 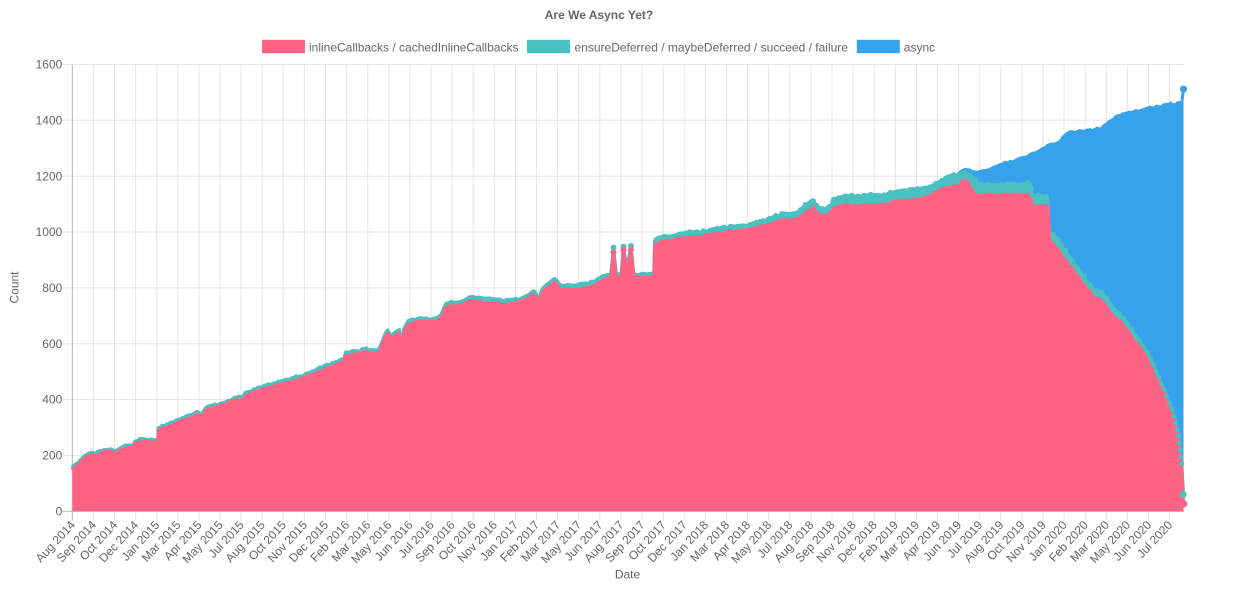 I want to click on svg-text: async, so click(x=919, y=47).